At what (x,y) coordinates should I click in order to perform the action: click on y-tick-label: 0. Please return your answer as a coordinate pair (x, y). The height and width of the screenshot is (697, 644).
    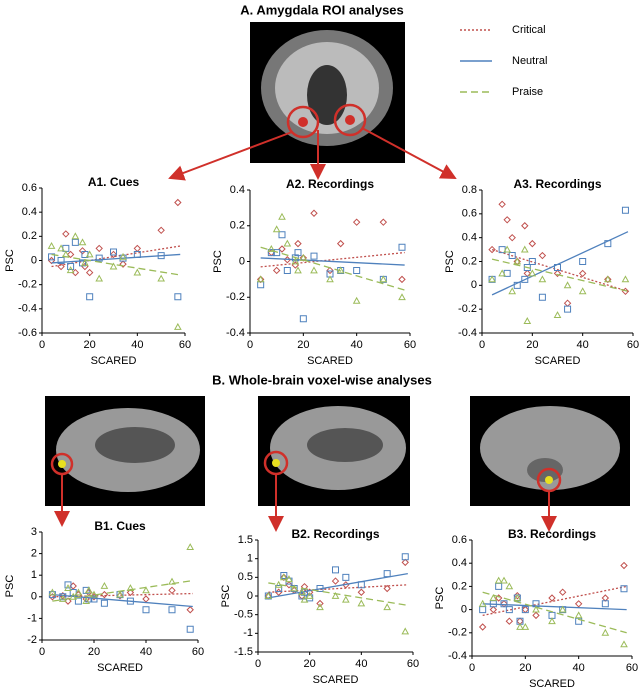
    Looking at the image, I should click on (464, 610).